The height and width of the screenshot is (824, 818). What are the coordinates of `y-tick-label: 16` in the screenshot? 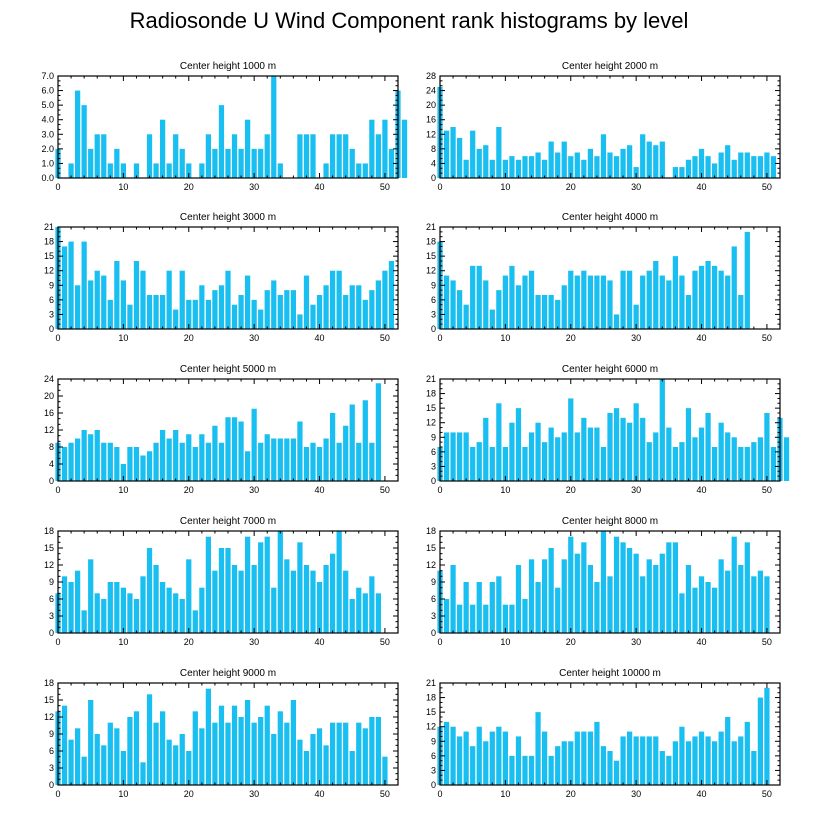 It's located at (431, 120).